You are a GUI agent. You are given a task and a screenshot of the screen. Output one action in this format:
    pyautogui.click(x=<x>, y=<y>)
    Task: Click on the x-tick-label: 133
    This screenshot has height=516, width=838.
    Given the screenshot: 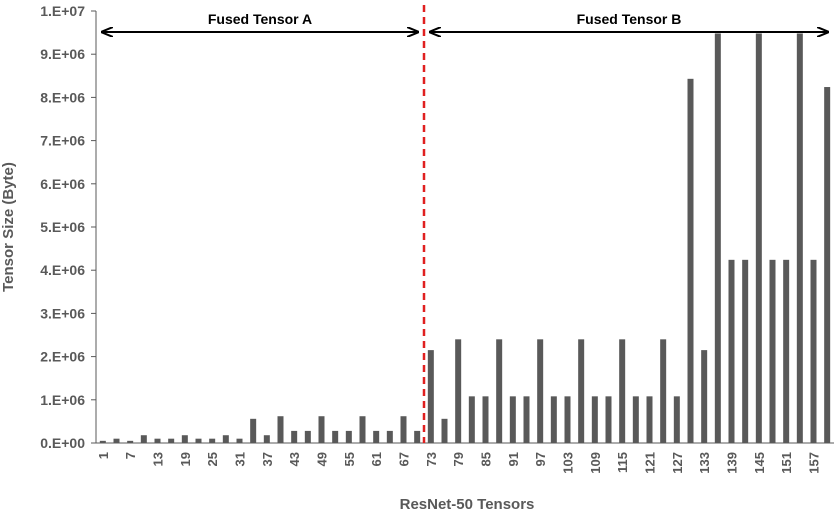 What is the action you would take?
    pyautogui.click(x=704, y=463)
    